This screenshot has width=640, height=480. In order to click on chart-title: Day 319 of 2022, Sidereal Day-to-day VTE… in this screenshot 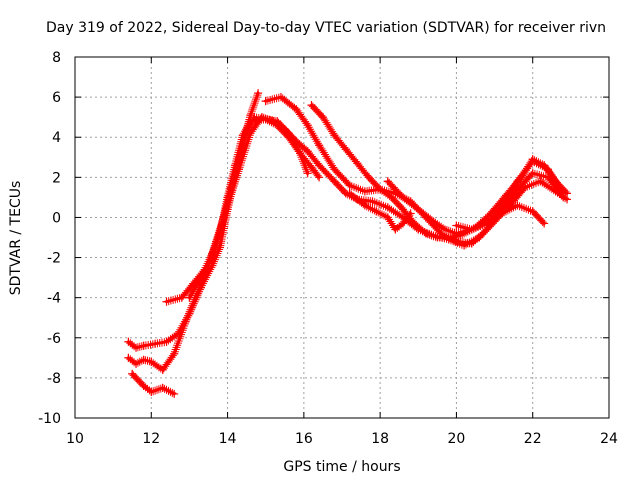, I will do `click(326, 28)`.